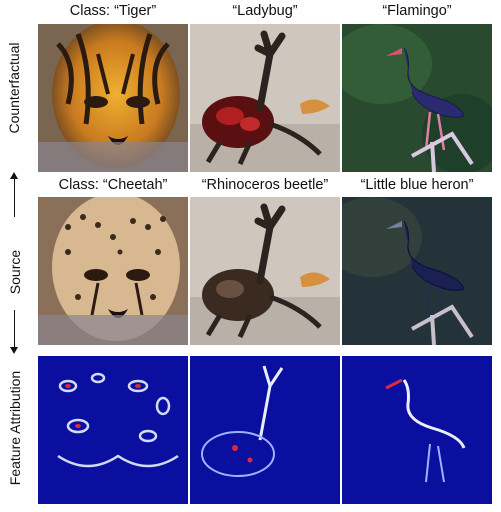 The image size is (501, 512). What do you see at coordinates (265, 98) in the screenshot?
I see `image-ladybug` at bounding box center [265, 98].